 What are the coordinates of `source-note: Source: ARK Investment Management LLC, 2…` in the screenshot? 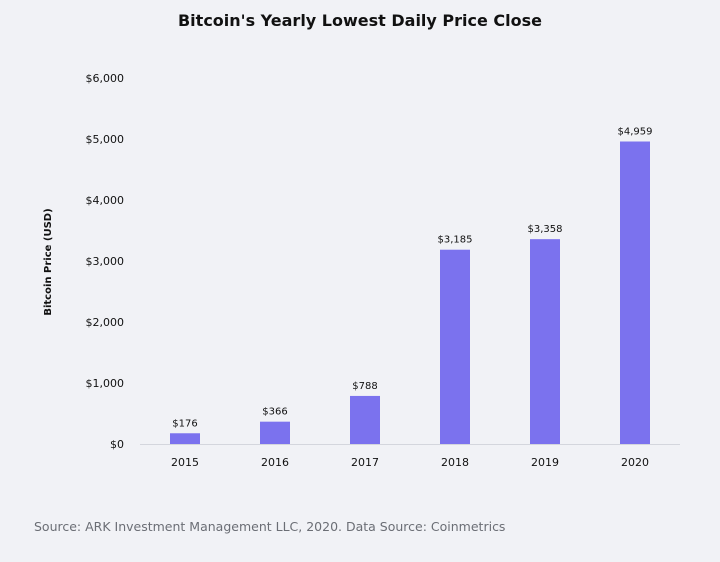 It's located at (270, 526).